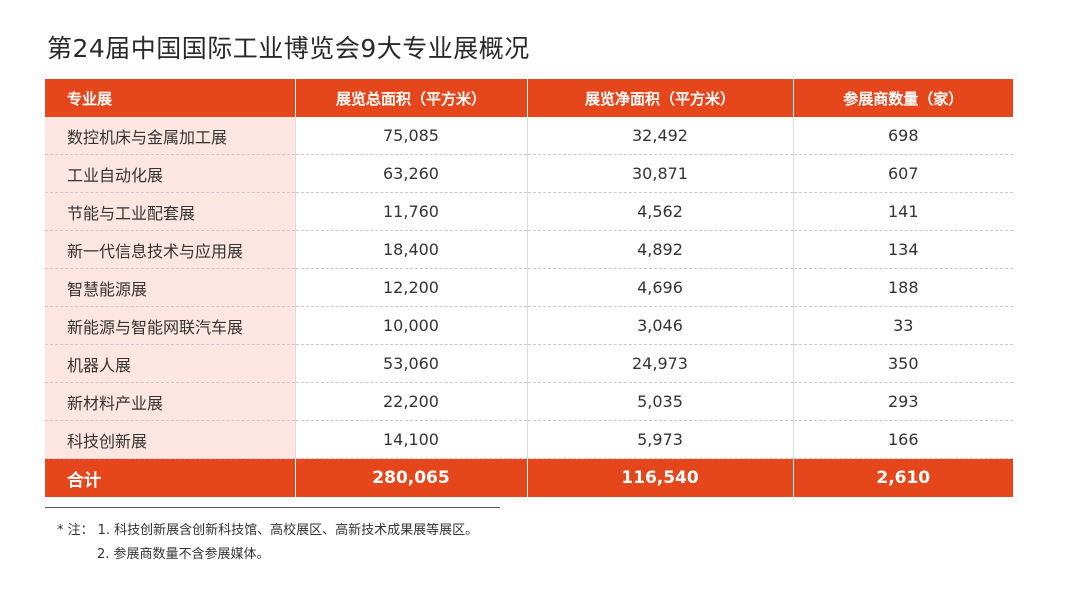 Image resolution: width=1080 pixels, height=591 pixels. I want to click on total-area-cell: 22,200, so click(411, 402).